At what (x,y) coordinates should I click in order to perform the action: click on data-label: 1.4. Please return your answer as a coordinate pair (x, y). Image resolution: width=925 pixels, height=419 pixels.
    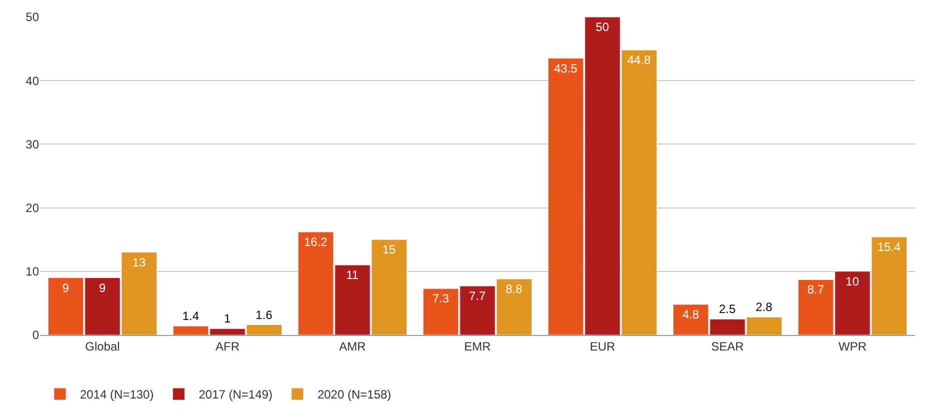
    Looking at the image, I should click on (191, 316).